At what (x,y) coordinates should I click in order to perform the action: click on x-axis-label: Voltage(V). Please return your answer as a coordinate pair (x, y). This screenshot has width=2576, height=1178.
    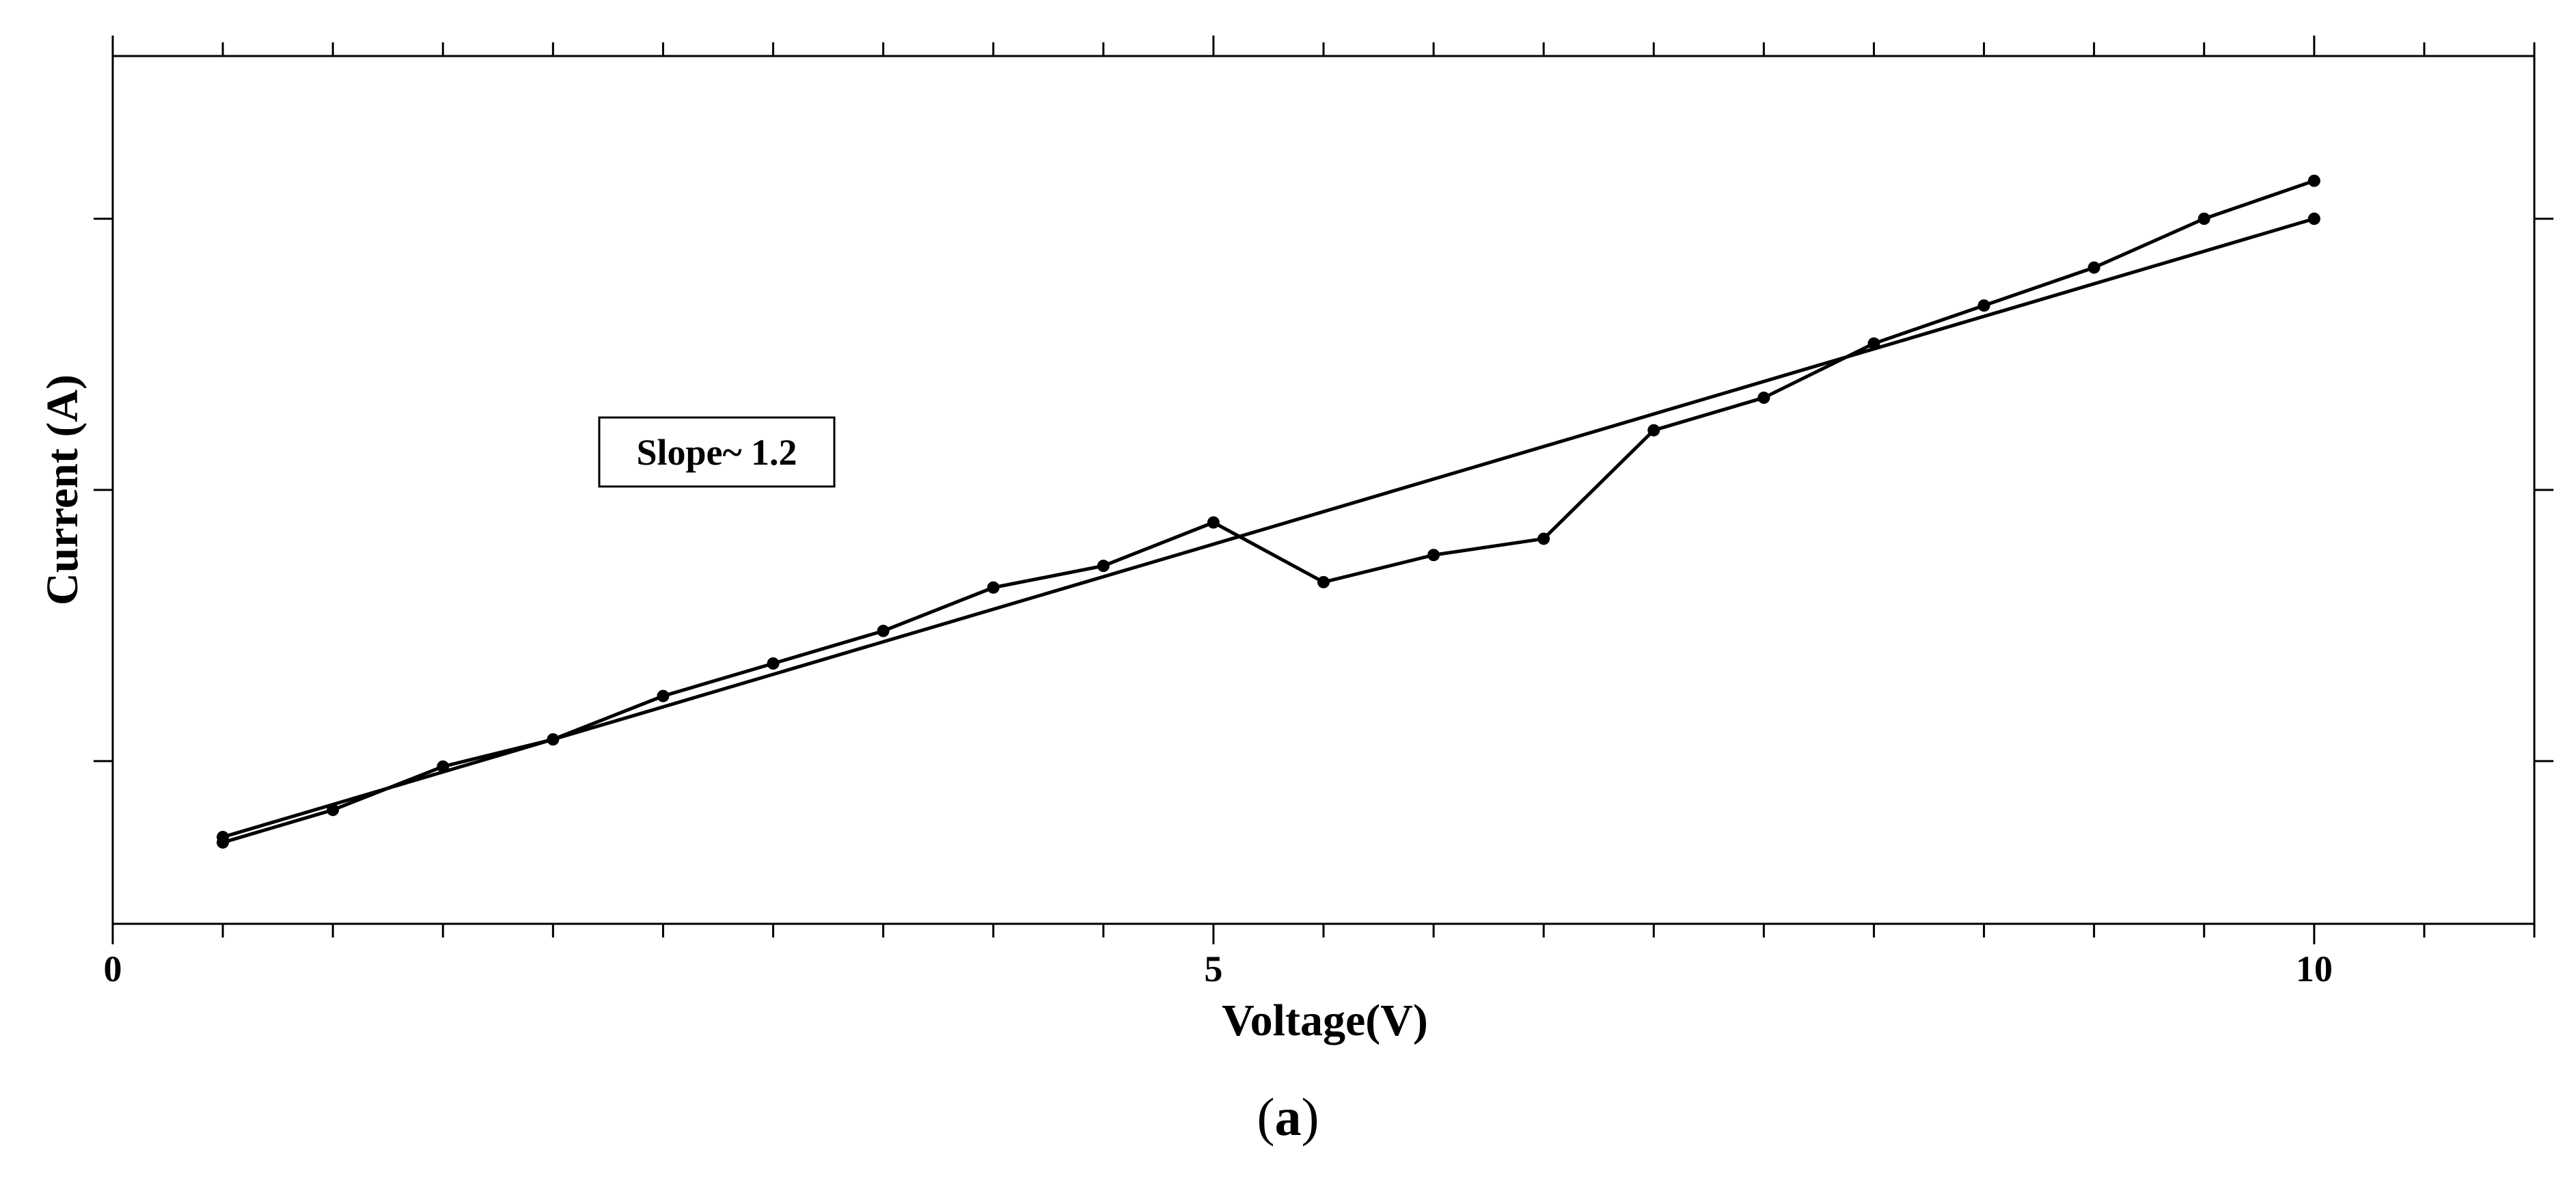
    Looking at the image, I should click on (1325, 1021).